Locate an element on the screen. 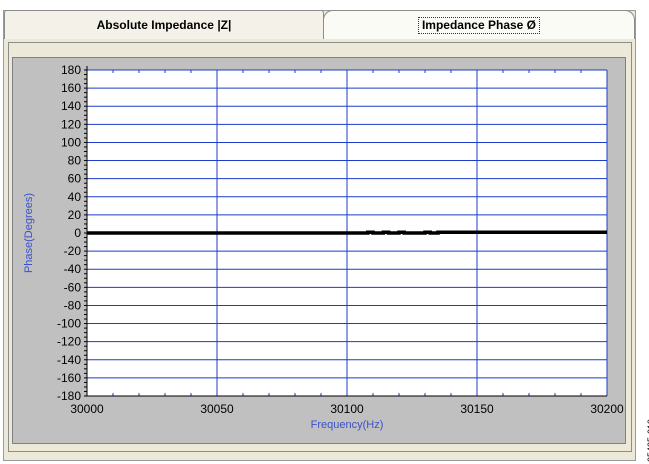 The height and width of the screenshot is (464, 649). y-tick-label: 180 is located at coordinates (71, 70).